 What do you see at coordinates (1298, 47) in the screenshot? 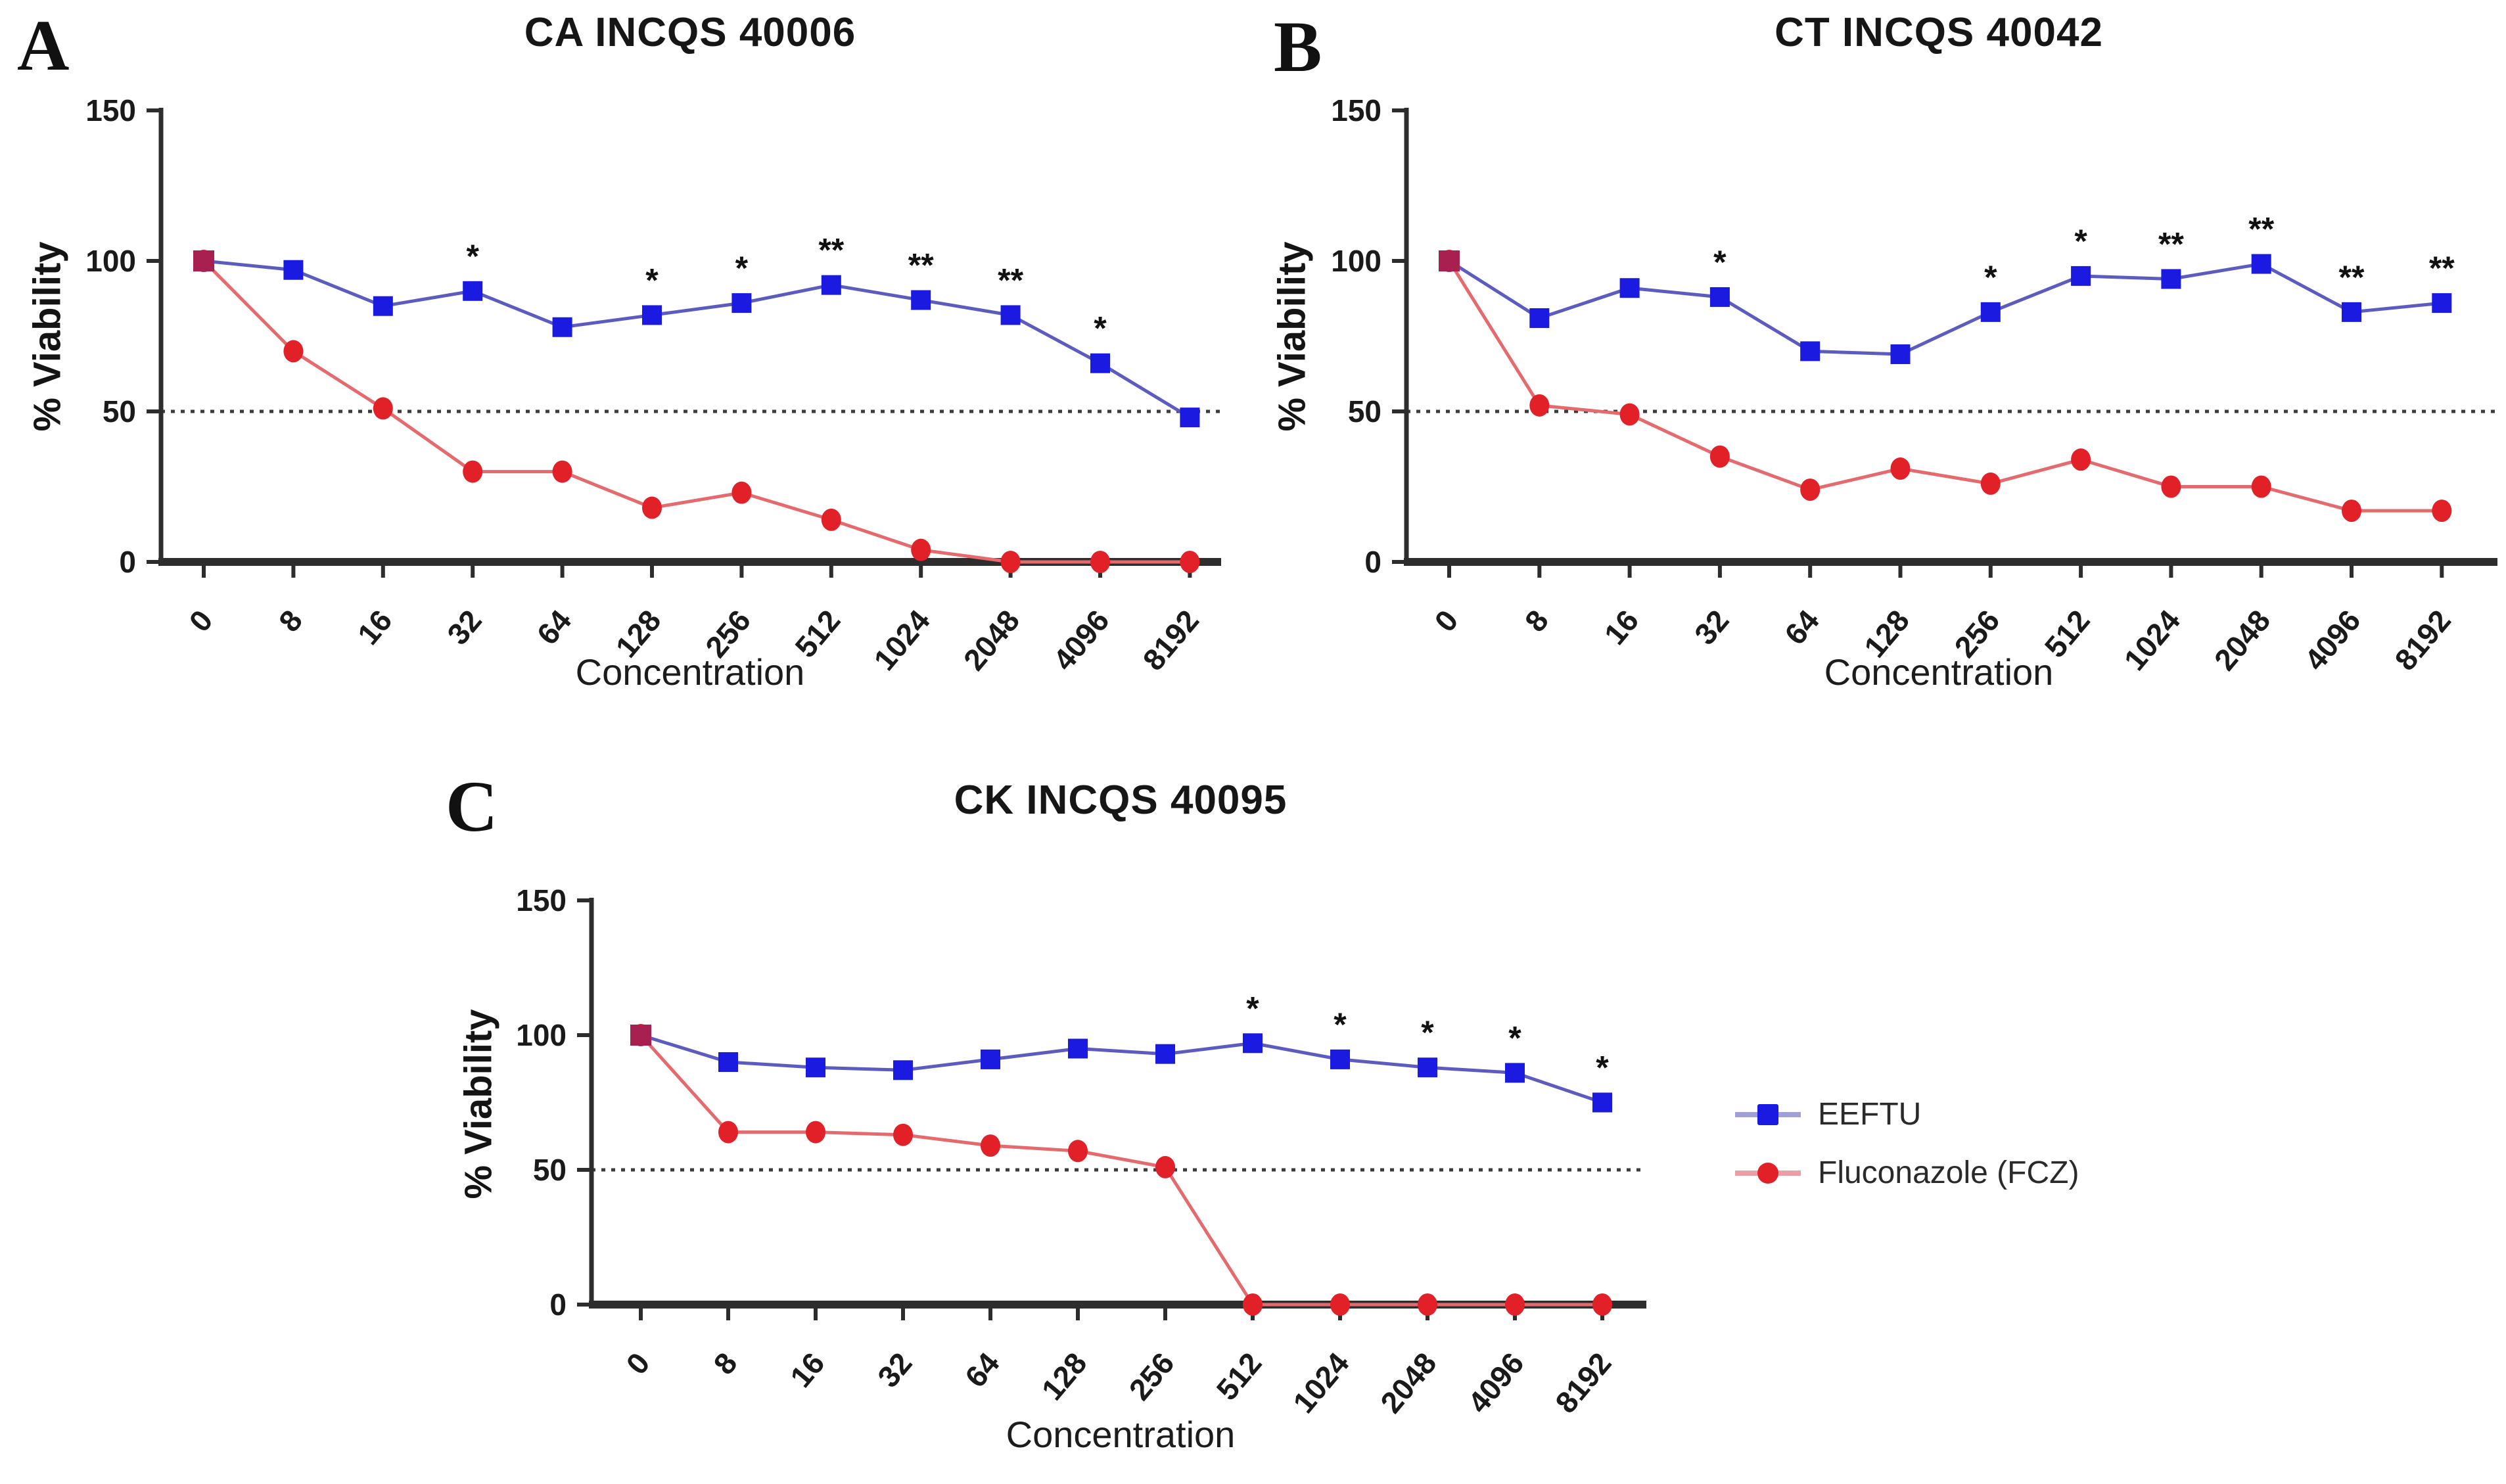
I see `panel-letter-b: B` at bounding box center [1298, 47].